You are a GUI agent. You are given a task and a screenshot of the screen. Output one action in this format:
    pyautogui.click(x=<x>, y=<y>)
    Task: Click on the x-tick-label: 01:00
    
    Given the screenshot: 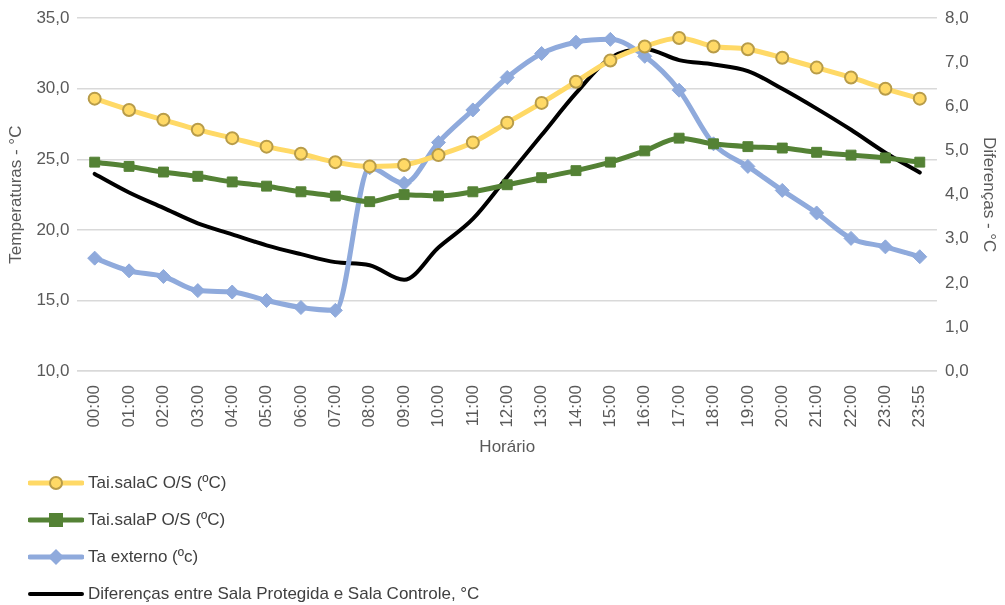 What is the action you would take?
    pyautogui.click(x=128, y=406)
    